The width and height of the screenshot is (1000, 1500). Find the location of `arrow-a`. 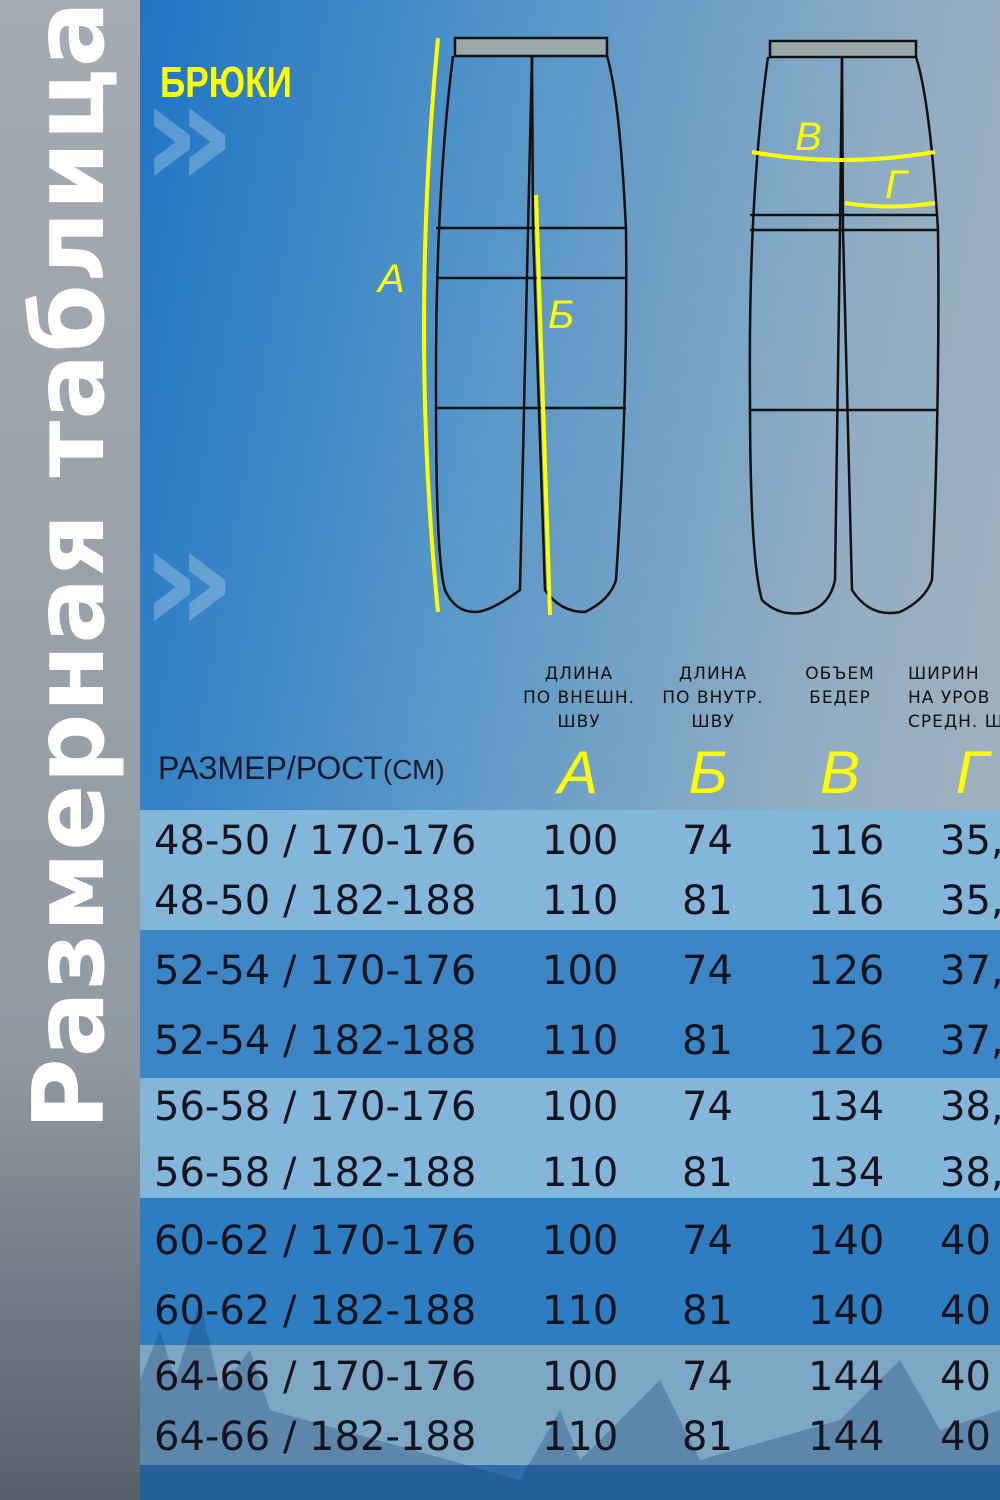

arrow-a is located at coordinates (431, 325).